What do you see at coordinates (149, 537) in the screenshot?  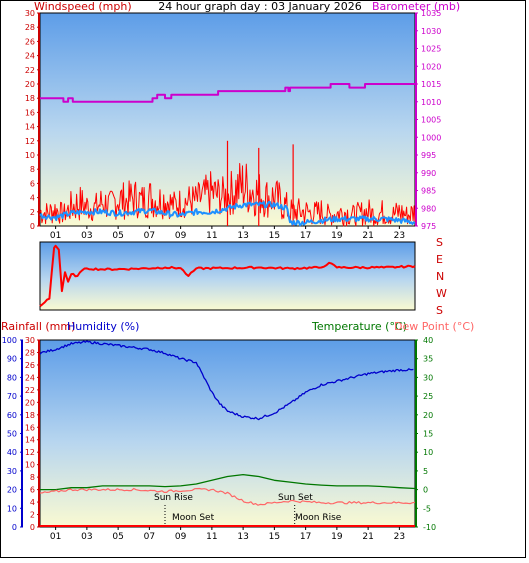 I see `temp-xtick-label-3: 07` at bounding box center [149, 537].